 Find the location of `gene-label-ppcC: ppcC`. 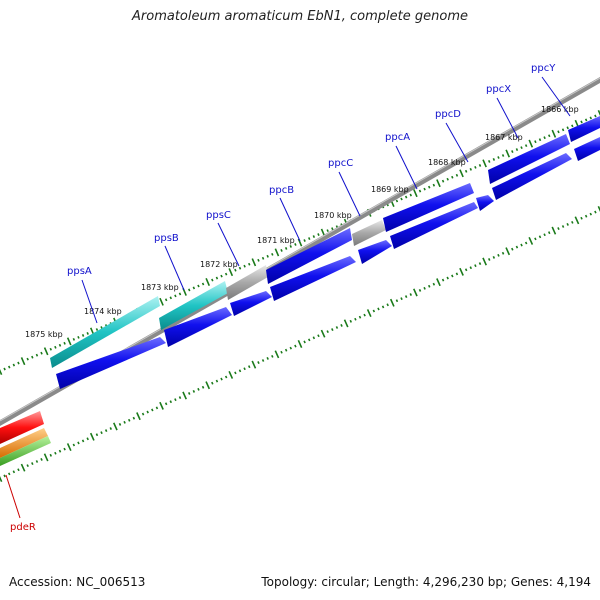

gene-label-ppcC: ppcC is located at coordinates (340, 163).